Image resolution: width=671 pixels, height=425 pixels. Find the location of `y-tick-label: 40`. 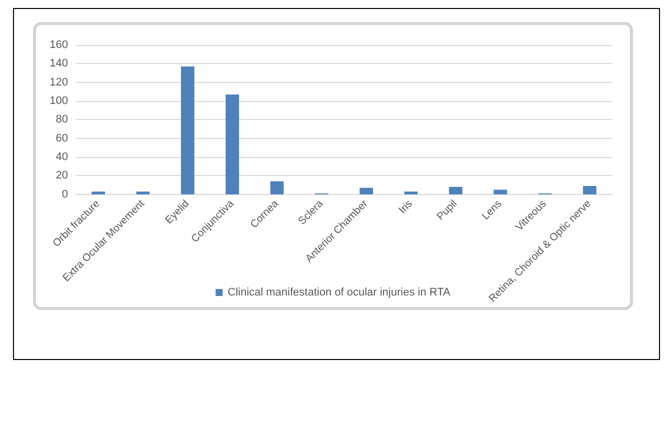

y-tick-label: 40 is located at coordinates (62, 157).